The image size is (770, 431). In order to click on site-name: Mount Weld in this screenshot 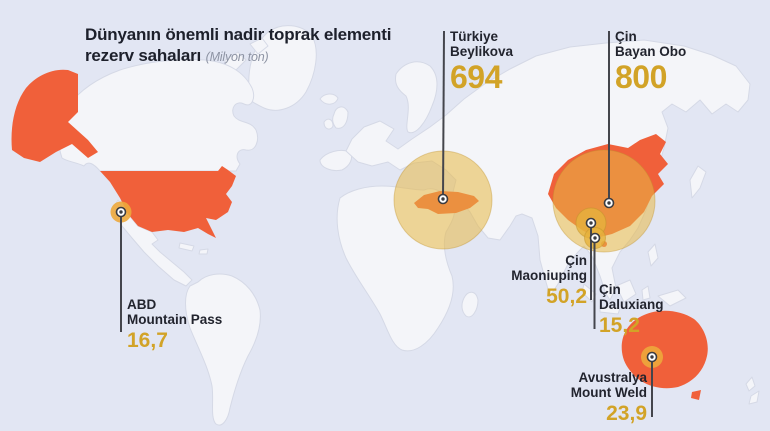, I will do `click(608, 392)`.